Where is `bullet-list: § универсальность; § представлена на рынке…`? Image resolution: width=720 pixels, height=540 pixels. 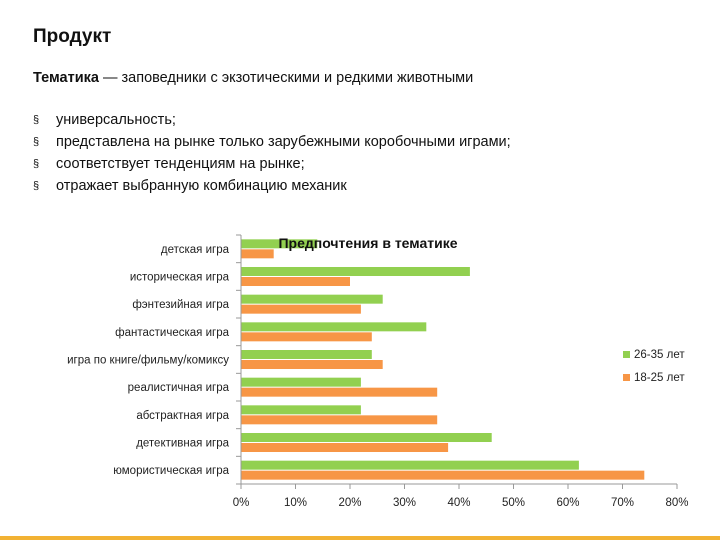 bullet-list: § универсальность; § представлена на рынке… is located at coordinates (272, 153).